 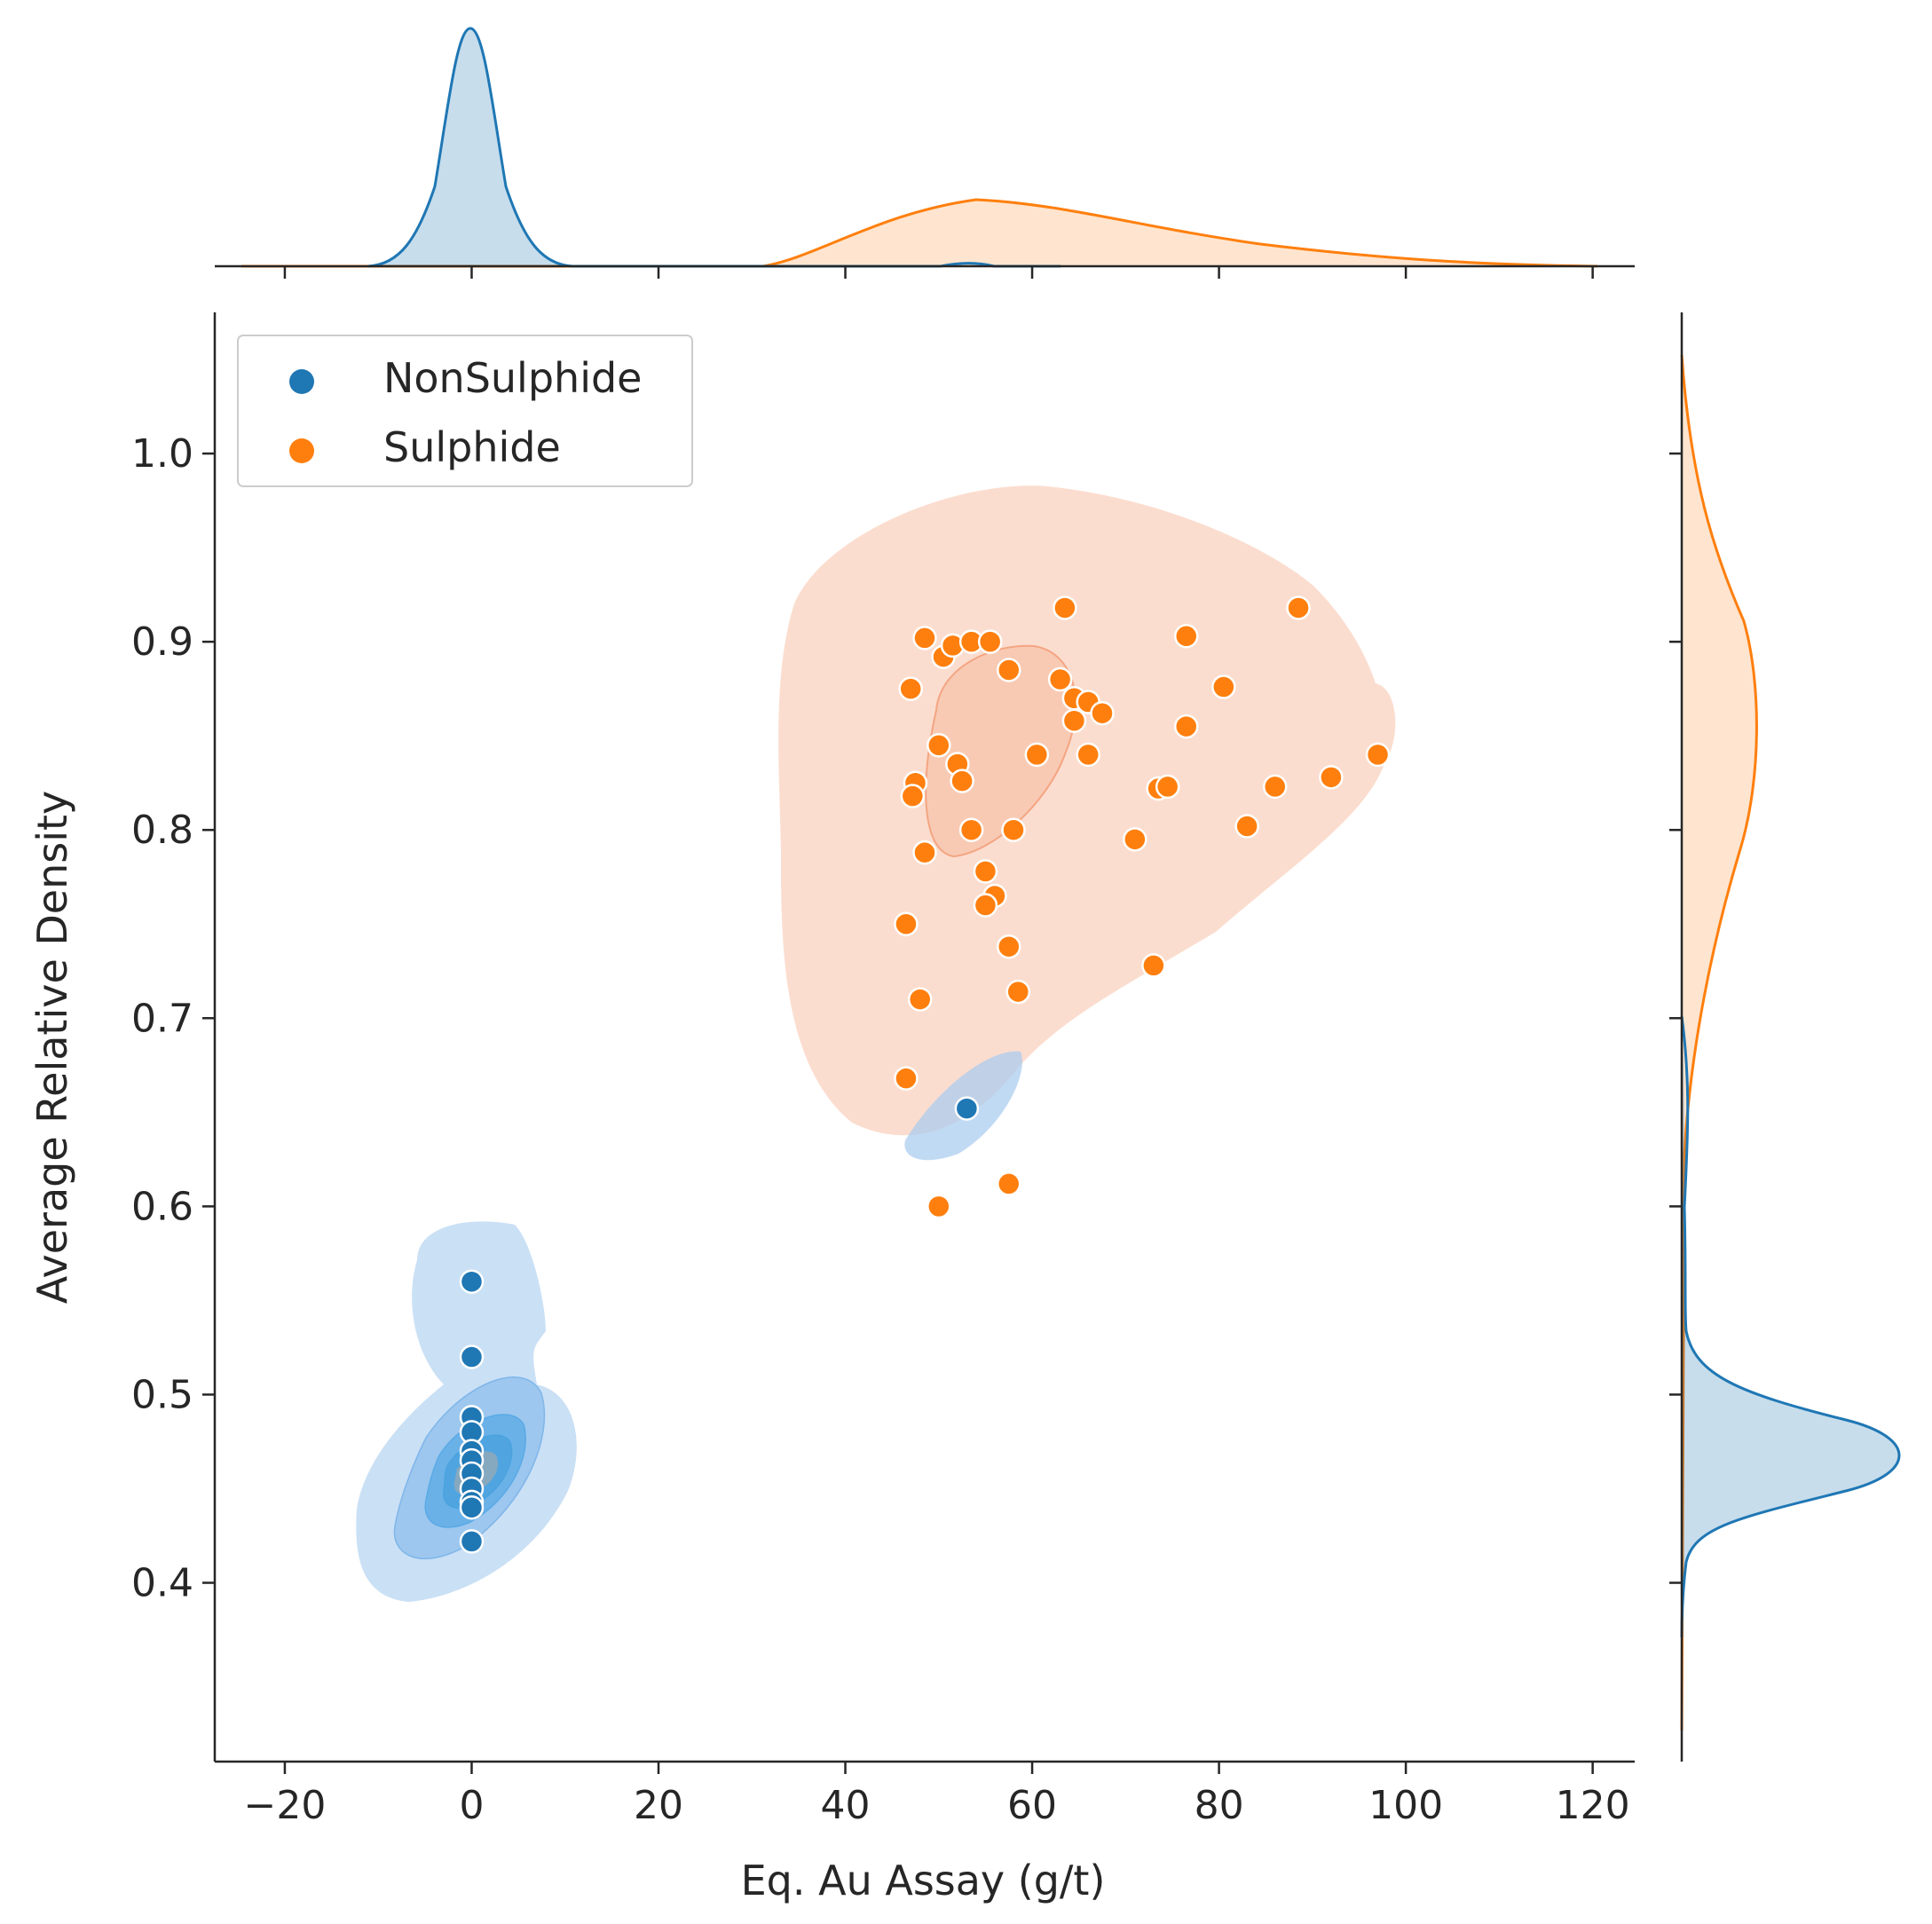 I want to click on x-tick-label: 40, so click(x=846, y=1805).